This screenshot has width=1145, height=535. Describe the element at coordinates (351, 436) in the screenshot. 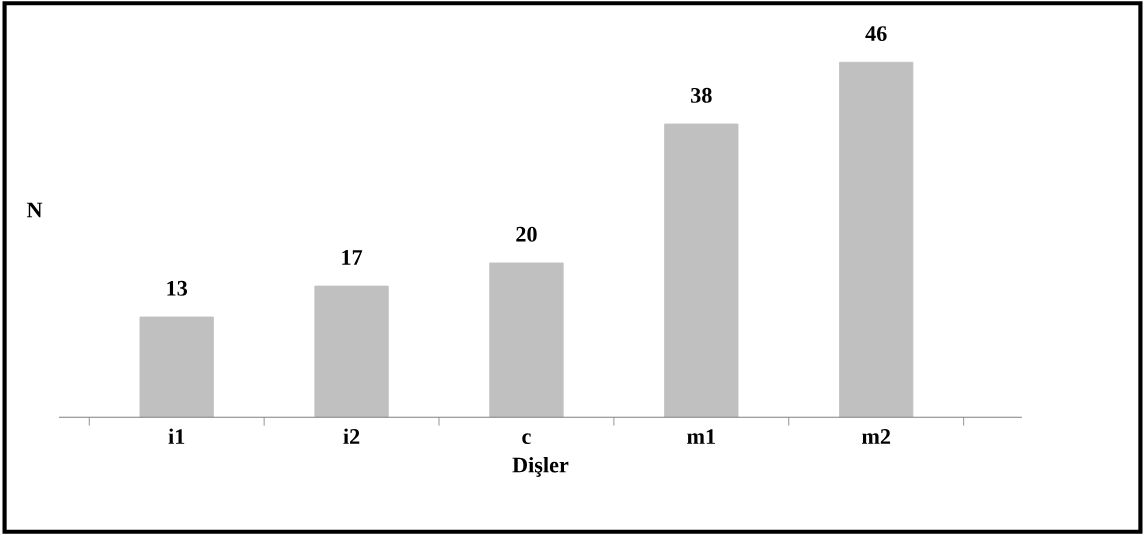

I see `x-tick-label: i2` at that location.